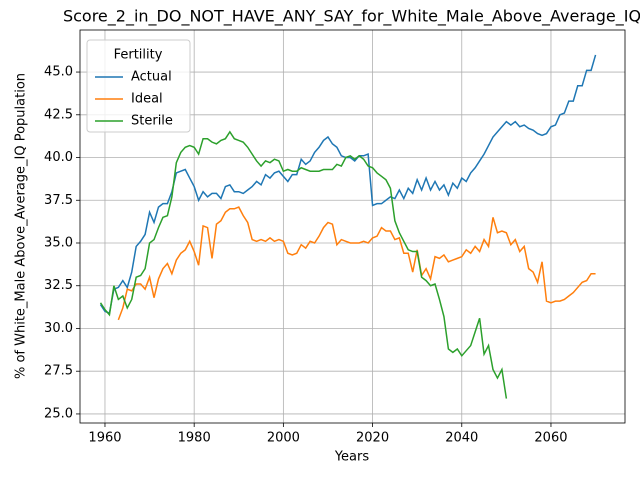  I want to click on x-tick-label: 2020, so click(372, 438).